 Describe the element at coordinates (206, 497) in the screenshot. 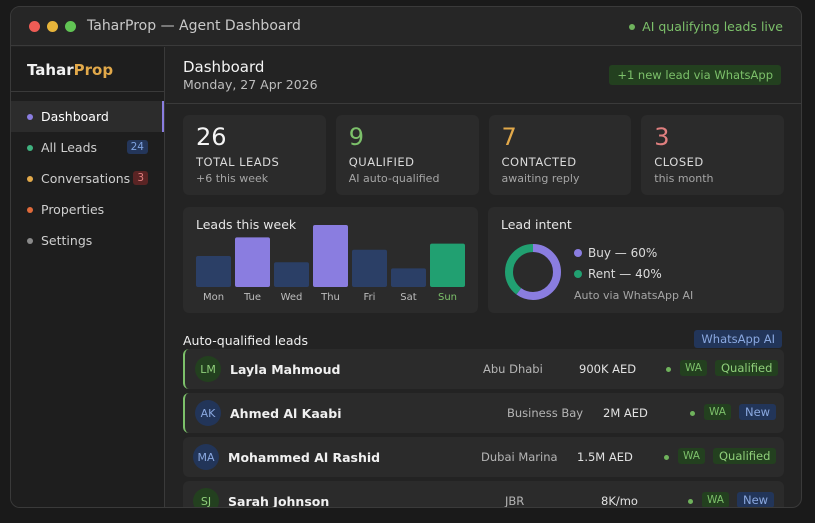

I see `avatar: SJ` at that location.